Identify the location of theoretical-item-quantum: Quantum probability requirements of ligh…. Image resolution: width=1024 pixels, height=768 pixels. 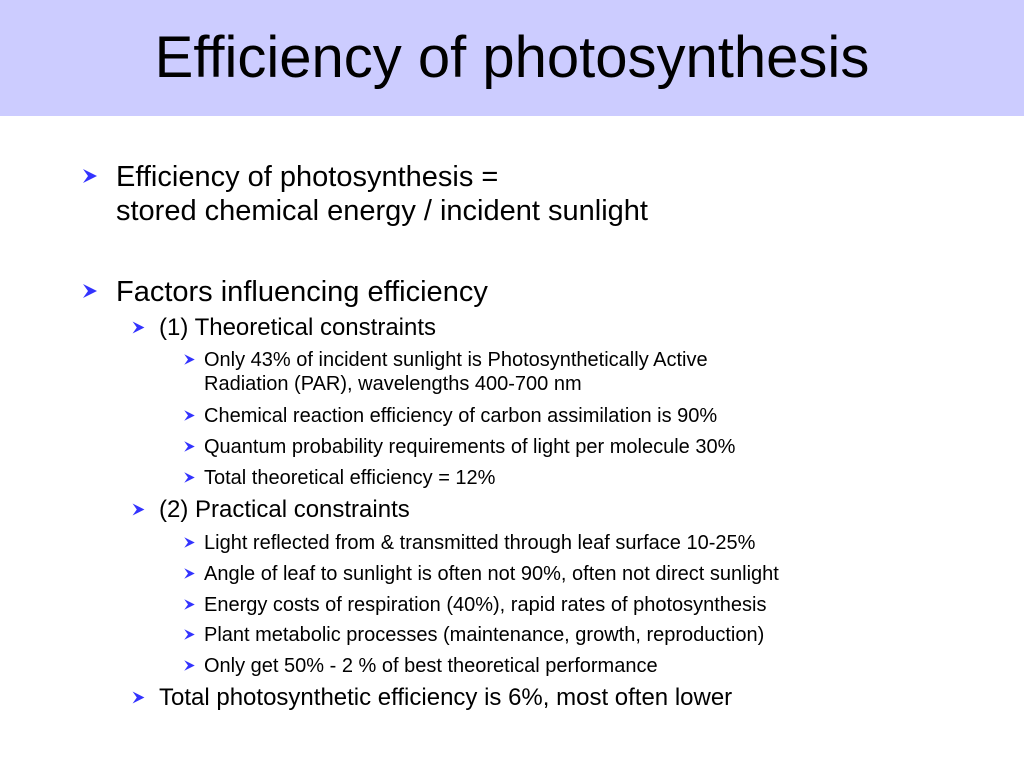
(470, 447).